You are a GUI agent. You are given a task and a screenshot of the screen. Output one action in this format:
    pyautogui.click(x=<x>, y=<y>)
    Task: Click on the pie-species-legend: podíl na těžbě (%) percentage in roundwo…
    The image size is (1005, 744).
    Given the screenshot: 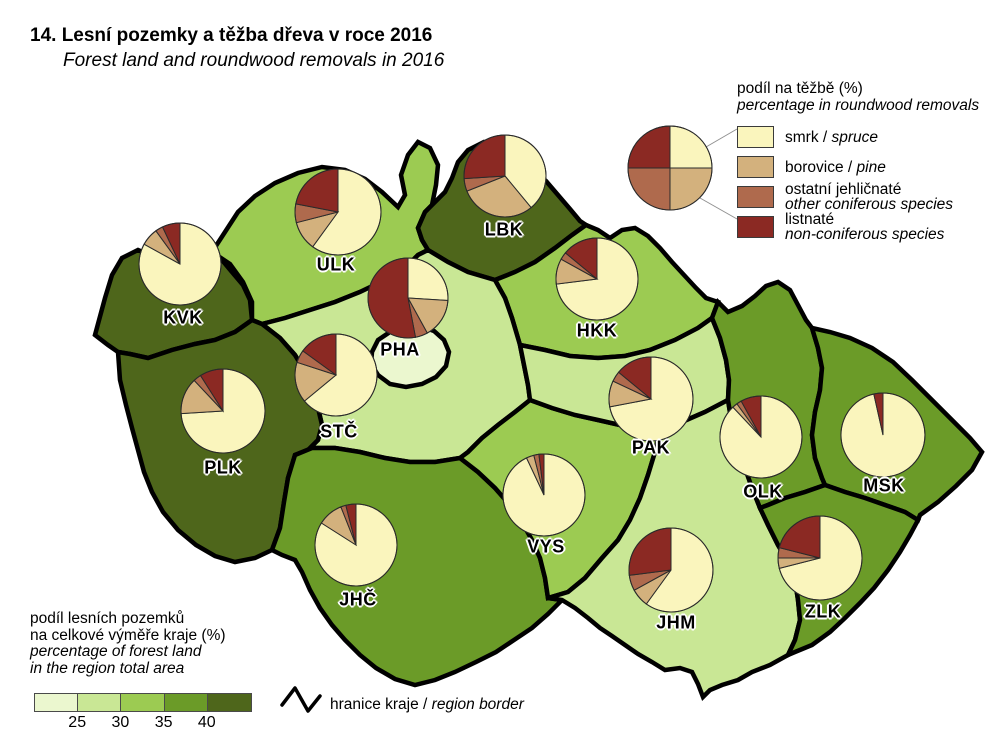 What is the action you would take?
    pyautogui.click(x=858, y=161)
    